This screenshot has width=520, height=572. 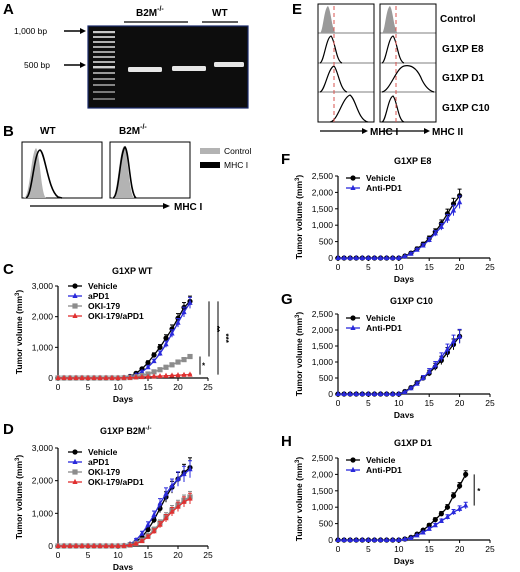 What do you see at coordinates (408, 79) in the screenshot?
I see `flow-mhc2-d1` at bounding box center [408, 79].